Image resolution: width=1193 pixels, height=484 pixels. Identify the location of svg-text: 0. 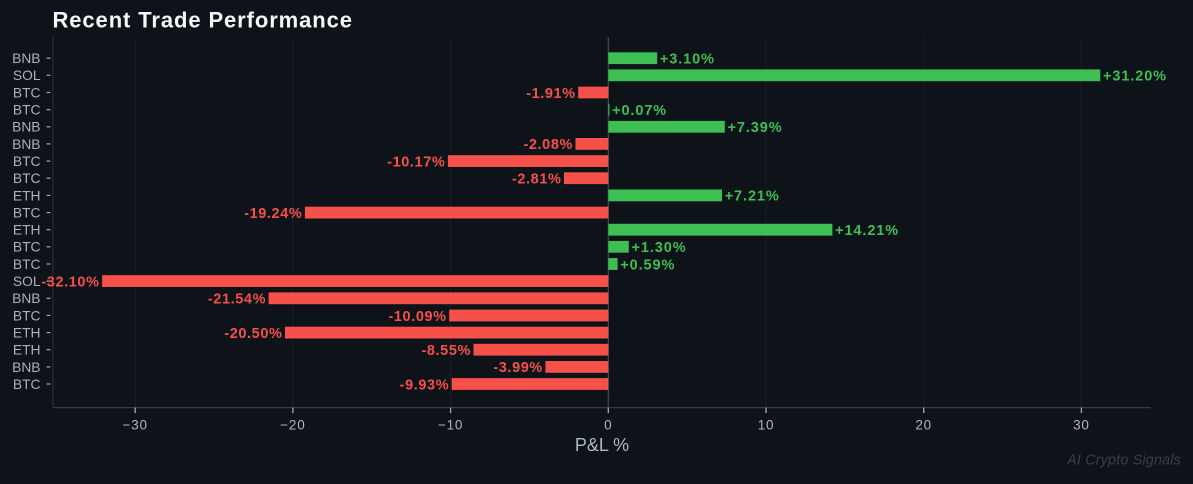
(608, 424).